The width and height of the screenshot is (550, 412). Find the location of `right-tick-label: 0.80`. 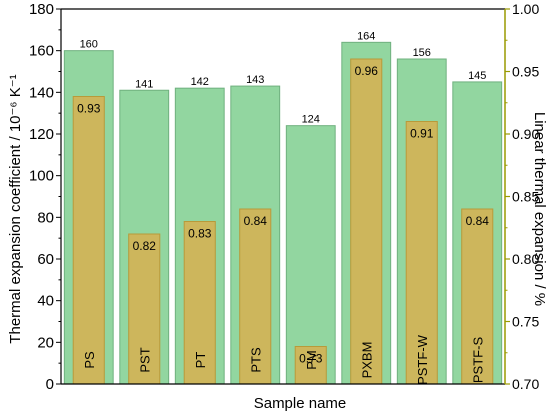

right-tick-label: 0.80 is located at coordinates (525, 259).